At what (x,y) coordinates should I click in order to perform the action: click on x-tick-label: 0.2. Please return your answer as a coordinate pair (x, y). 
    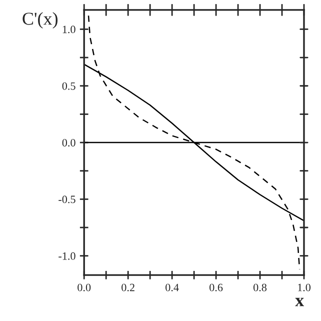
    Looking at the image, I should click on (128, 288).